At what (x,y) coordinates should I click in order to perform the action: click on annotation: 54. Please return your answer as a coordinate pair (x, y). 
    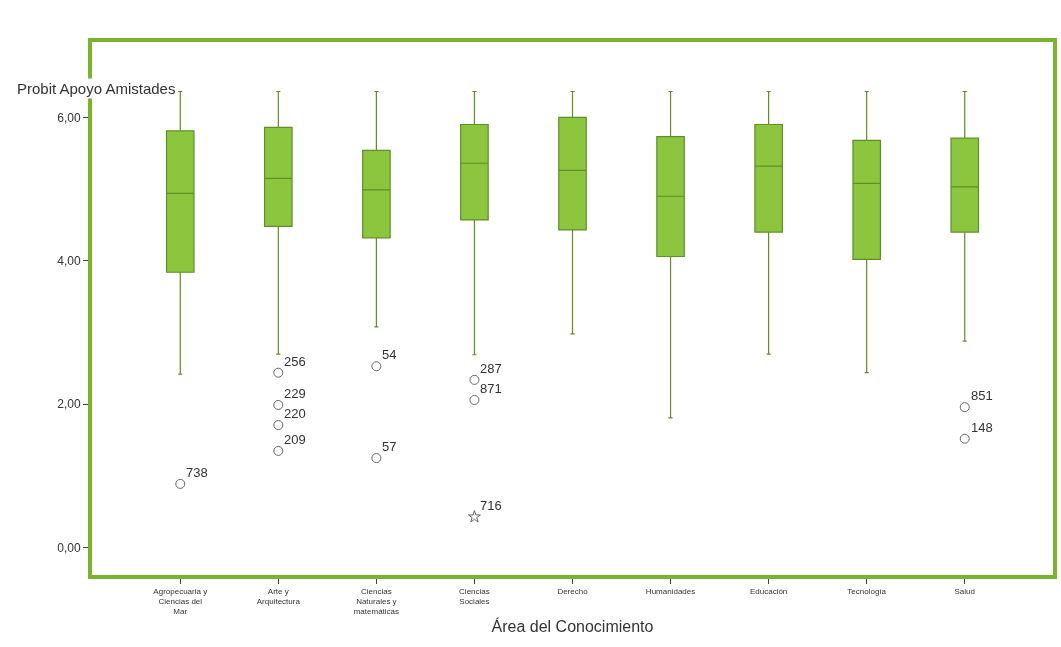
    Looking at the image, I should click on (389, 354).